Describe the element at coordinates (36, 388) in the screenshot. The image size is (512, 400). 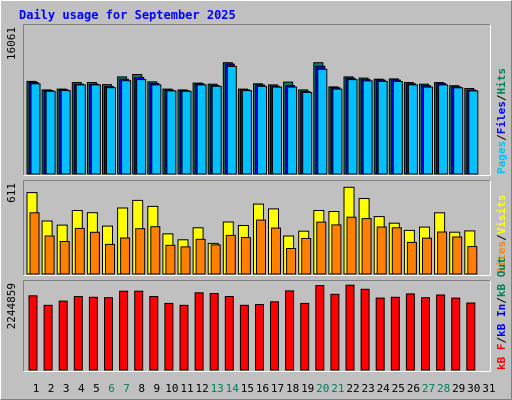
I see `x-tick-label-day-1: 1` at that location.